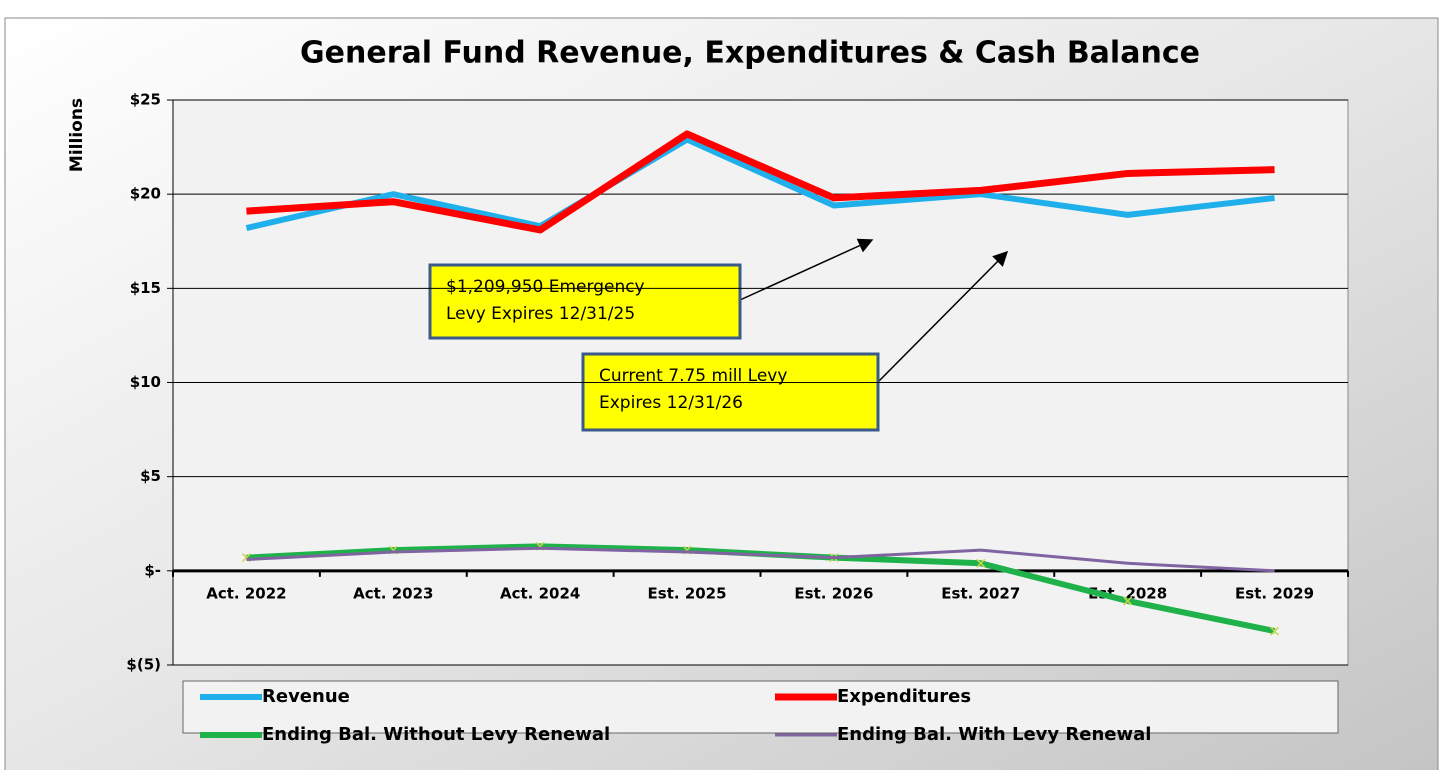 This screenshot has height=770, width=1445. Describe the element at coordinates (145, 382) in the screenshot. I see `y-tick-label: $10` at that location.